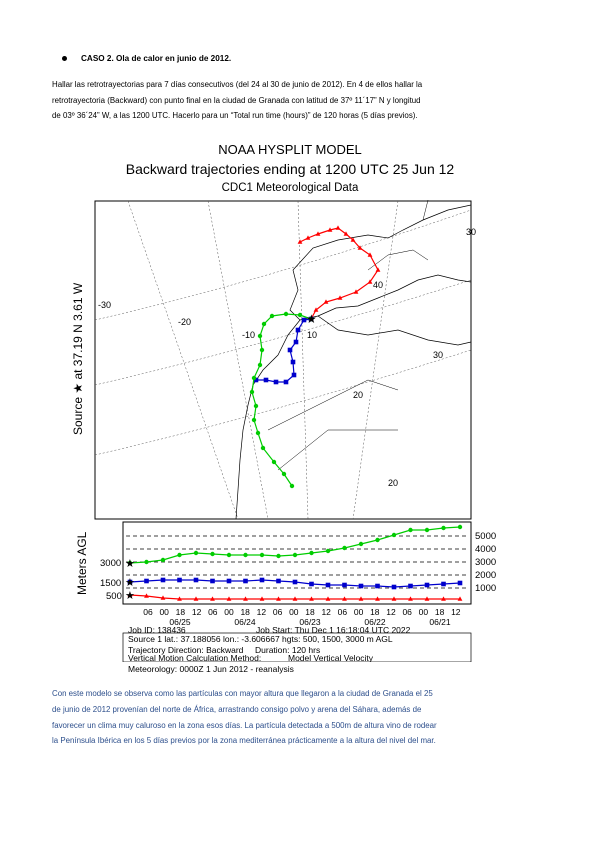 The height and width of the screenshot is (848, 599). Describe the element at coordinates (184, 322) in the screenshot. I see `map-label: -20` at that location.